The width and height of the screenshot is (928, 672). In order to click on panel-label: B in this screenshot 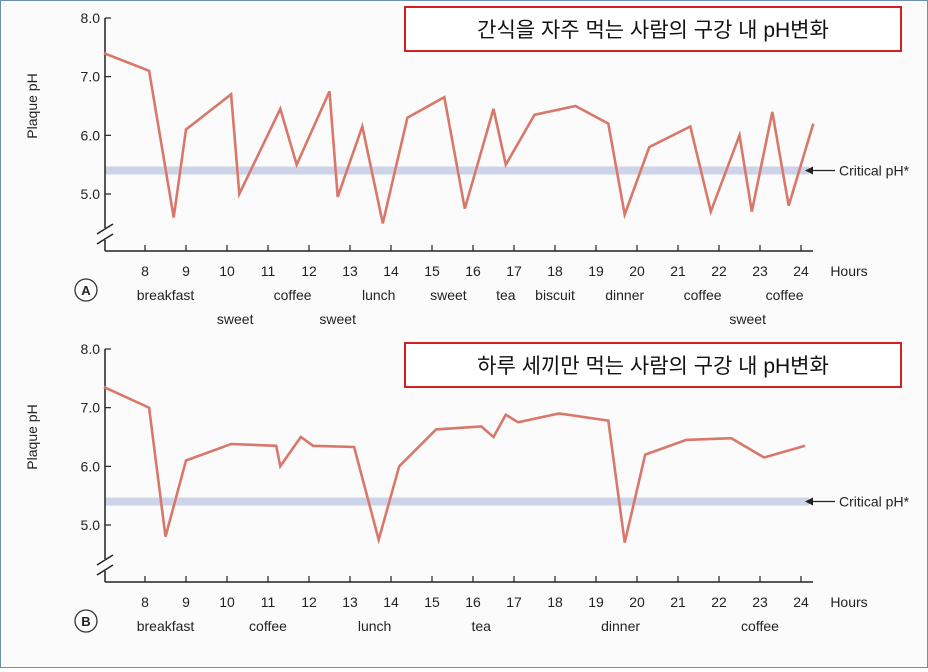, I will do `click(85, 621)`.